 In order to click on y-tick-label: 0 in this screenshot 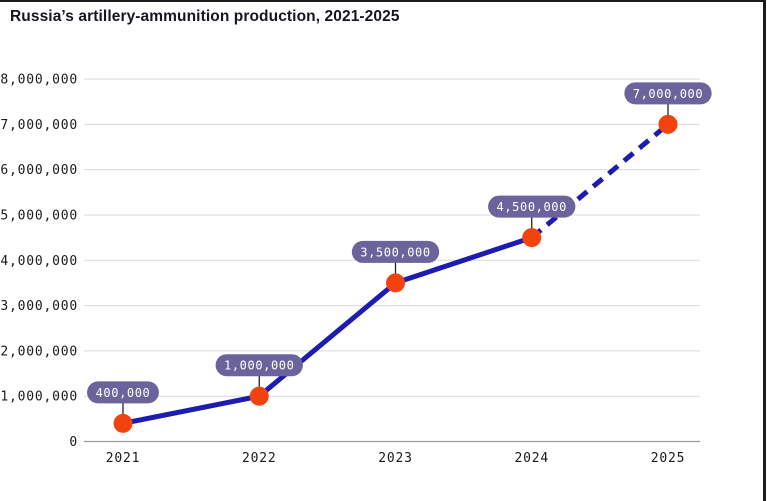, I will do `click(73, 442)`.